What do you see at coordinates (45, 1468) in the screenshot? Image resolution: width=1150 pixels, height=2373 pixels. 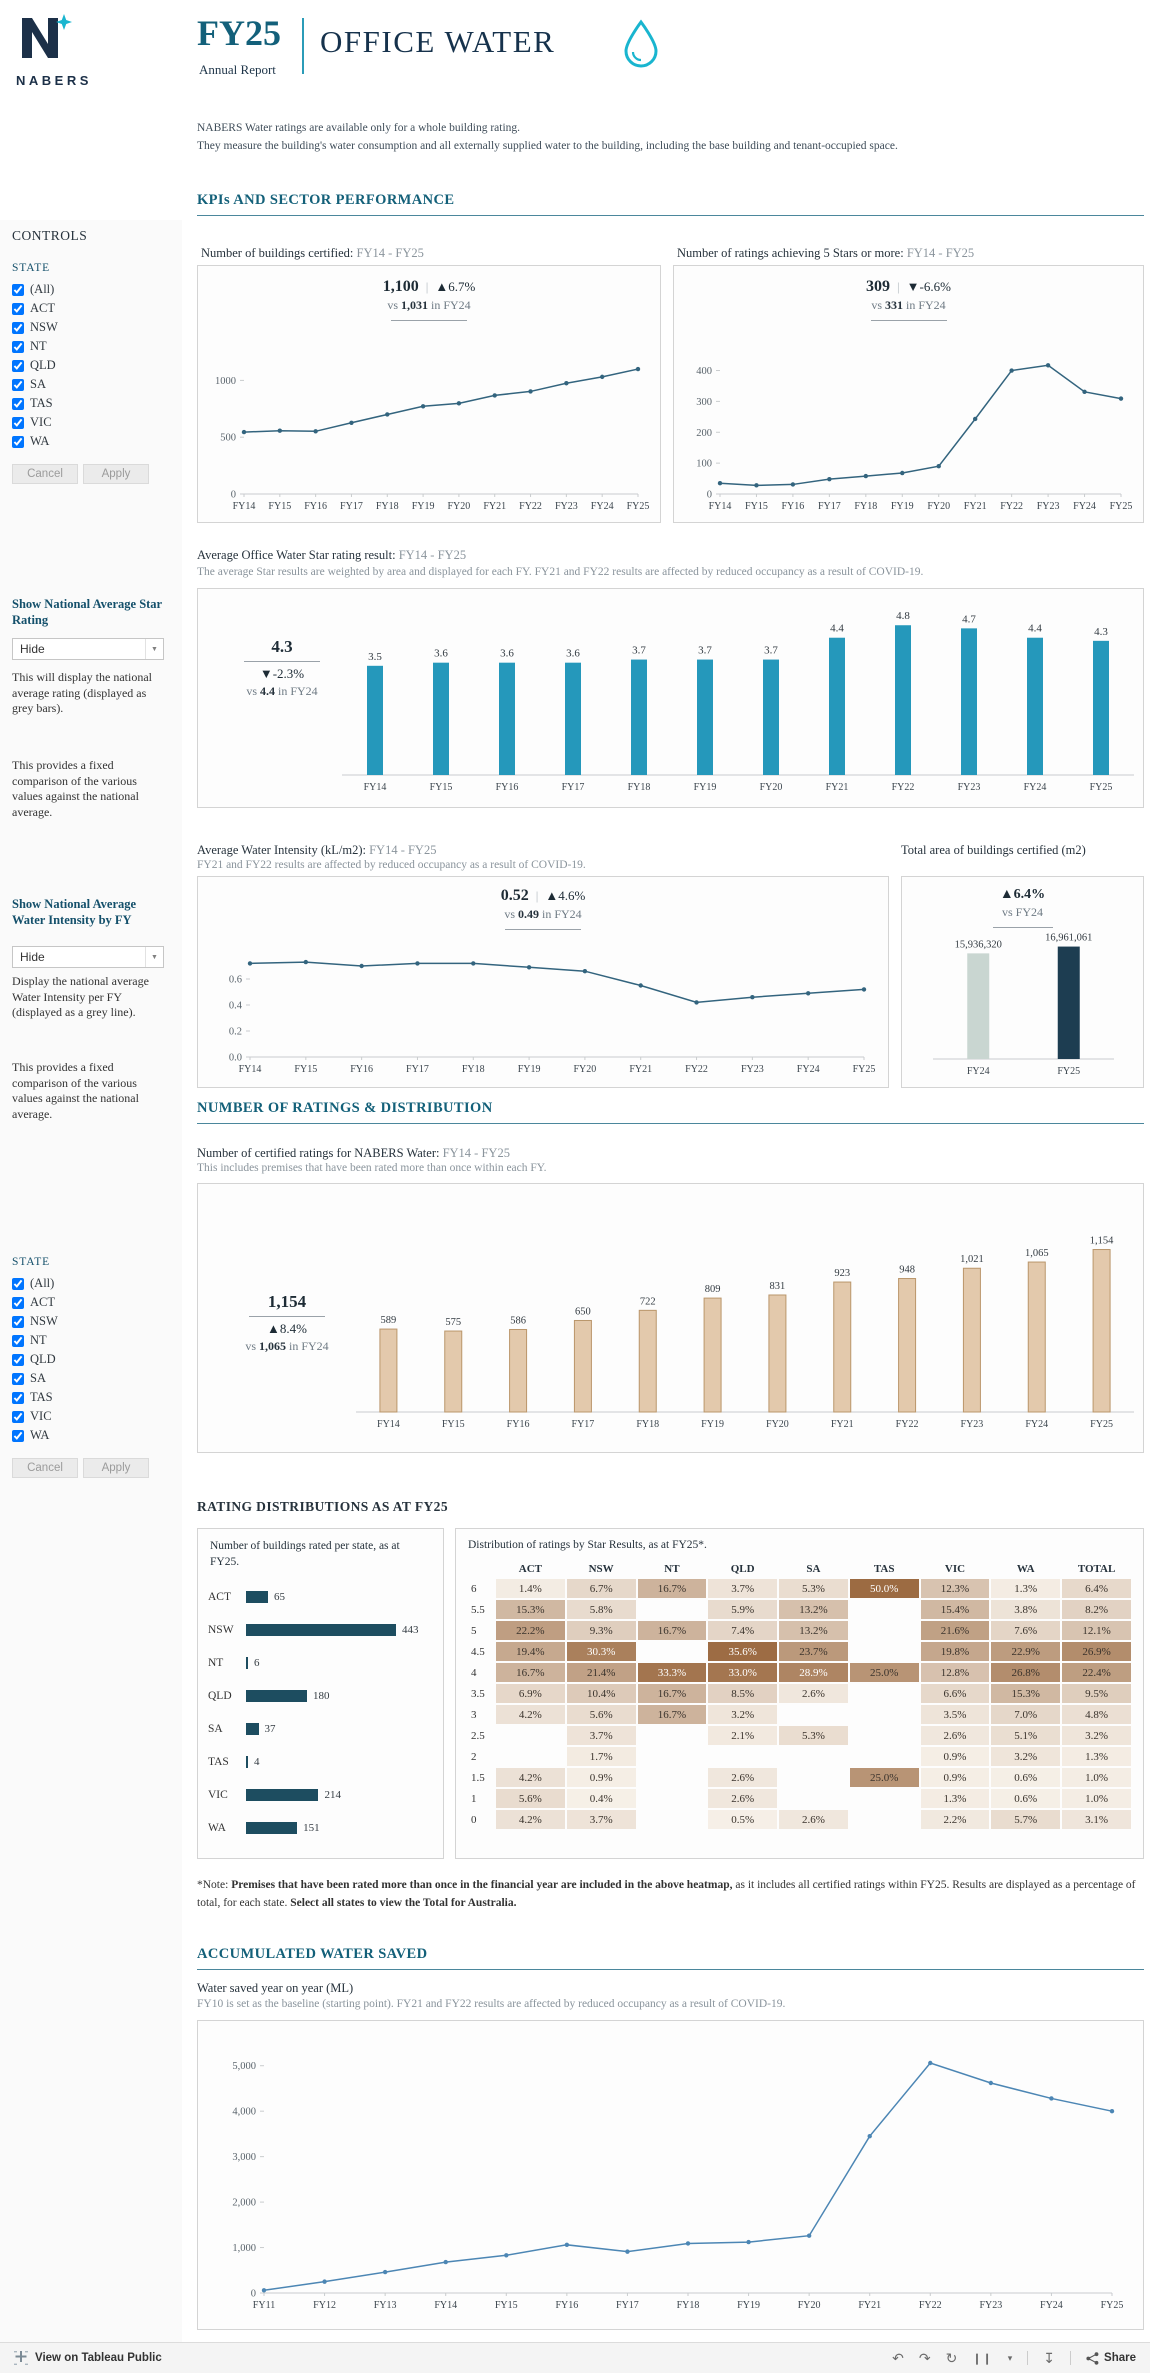 I see `cancel-button: Cancel` at bounding box center [45, 1468].